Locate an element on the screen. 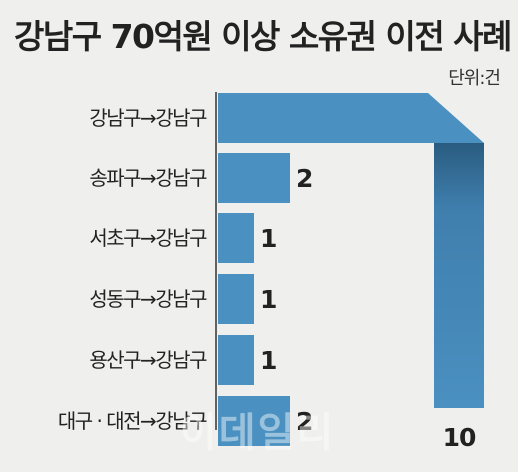  unit-label: 단위:건 is located at coordinates (474, 78).